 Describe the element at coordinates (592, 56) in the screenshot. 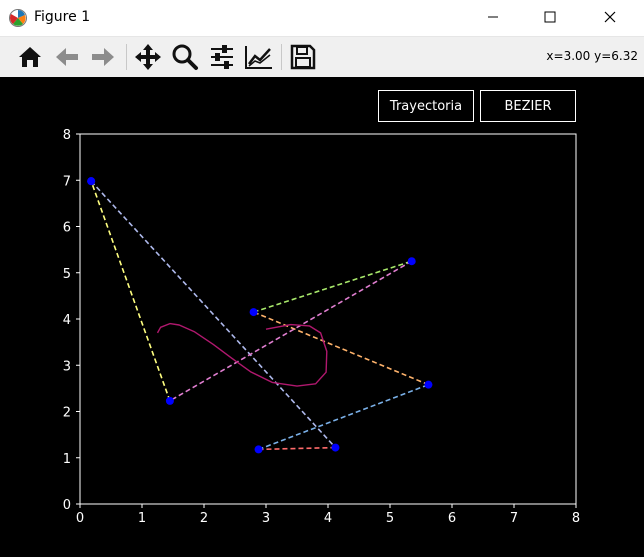

I see `cursor-coordinates: x=3.00 y=6.32` at that location.